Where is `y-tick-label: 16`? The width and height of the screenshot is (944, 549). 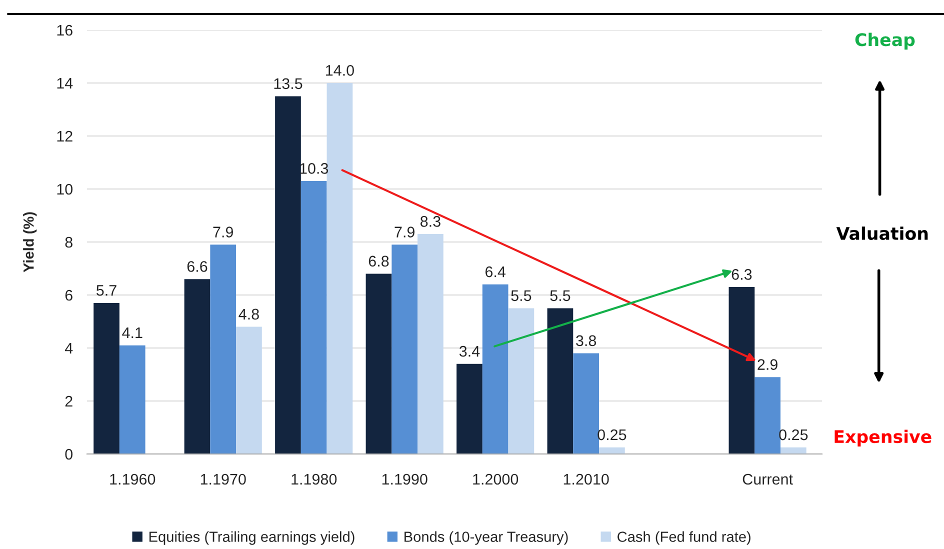 y-tick-label: 16 is located at coordinates (64, 30).